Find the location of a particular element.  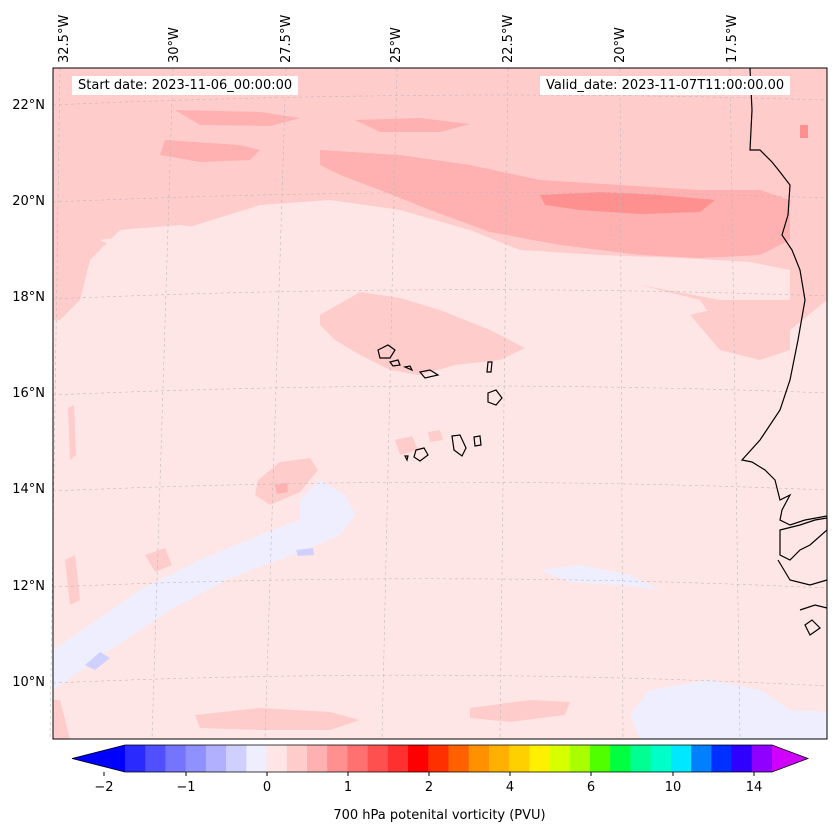

pv-blob-d is located at coordinates (406, 445).